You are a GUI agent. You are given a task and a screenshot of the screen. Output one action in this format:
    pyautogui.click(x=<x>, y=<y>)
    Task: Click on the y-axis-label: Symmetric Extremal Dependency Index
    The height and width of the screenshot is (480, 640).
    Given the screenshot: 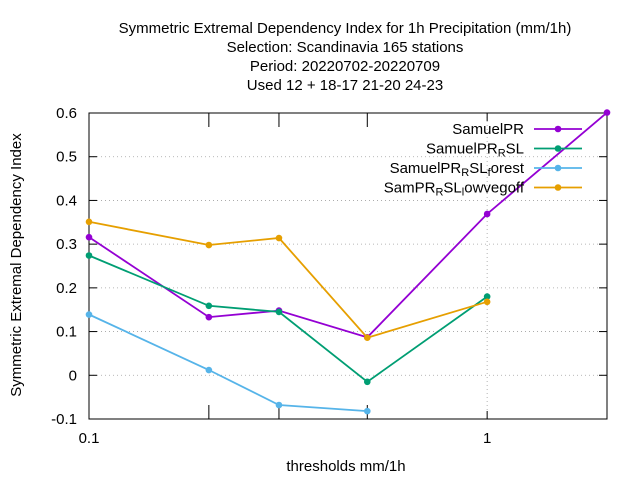 What is the action you would take?
    pyautogui.click(x=16, y=265)
    